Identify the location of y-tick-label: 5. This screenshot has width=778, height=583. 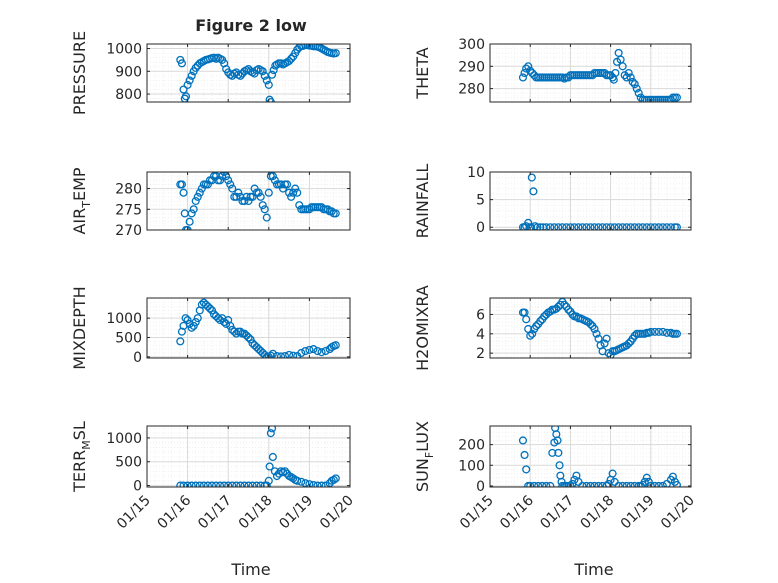
(480, 201).